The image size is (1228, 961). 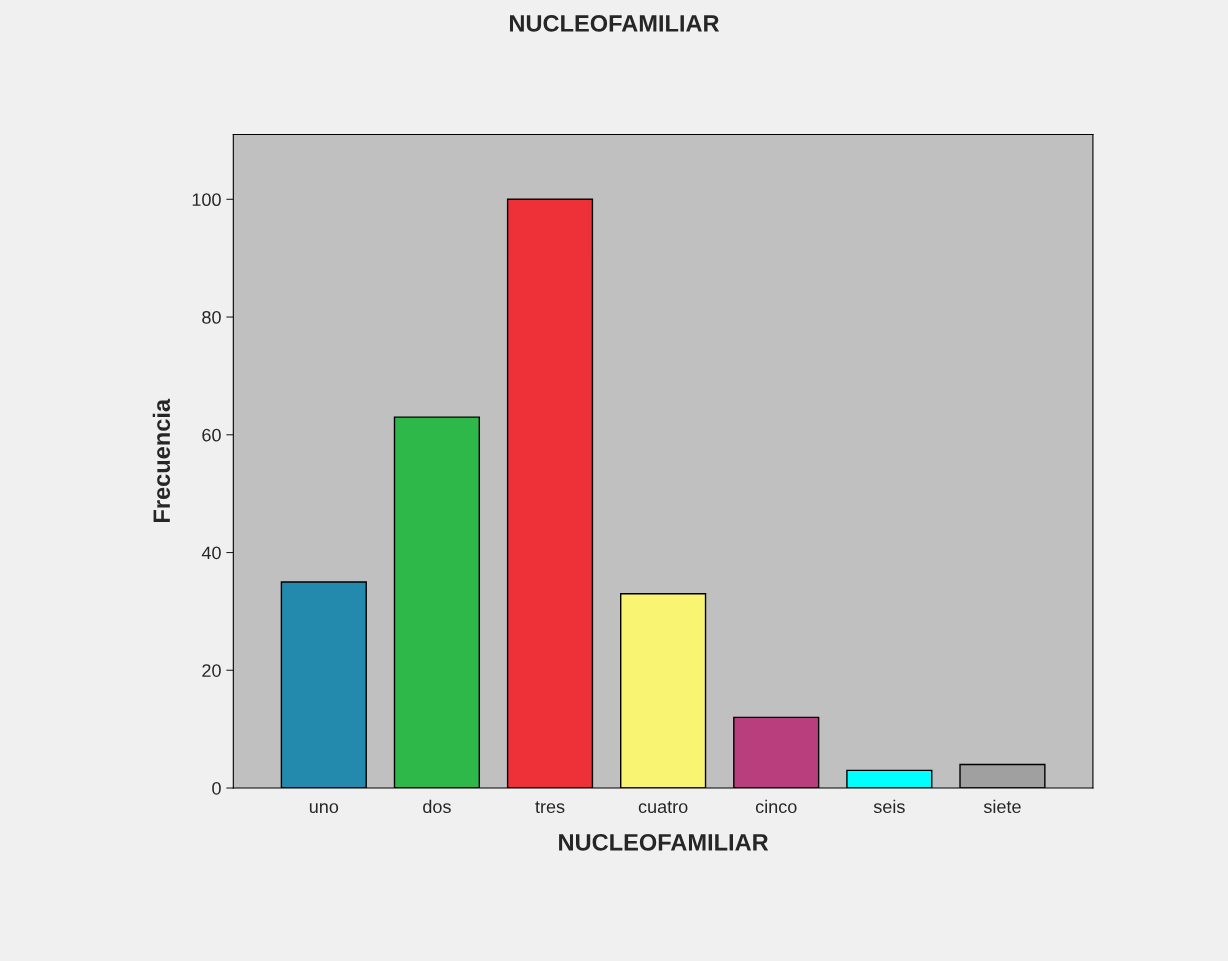 What do you see at coordinates (776, 806) in the screenshot?
I see `x-tick-label: cinco` at bounding box center [776, 806].